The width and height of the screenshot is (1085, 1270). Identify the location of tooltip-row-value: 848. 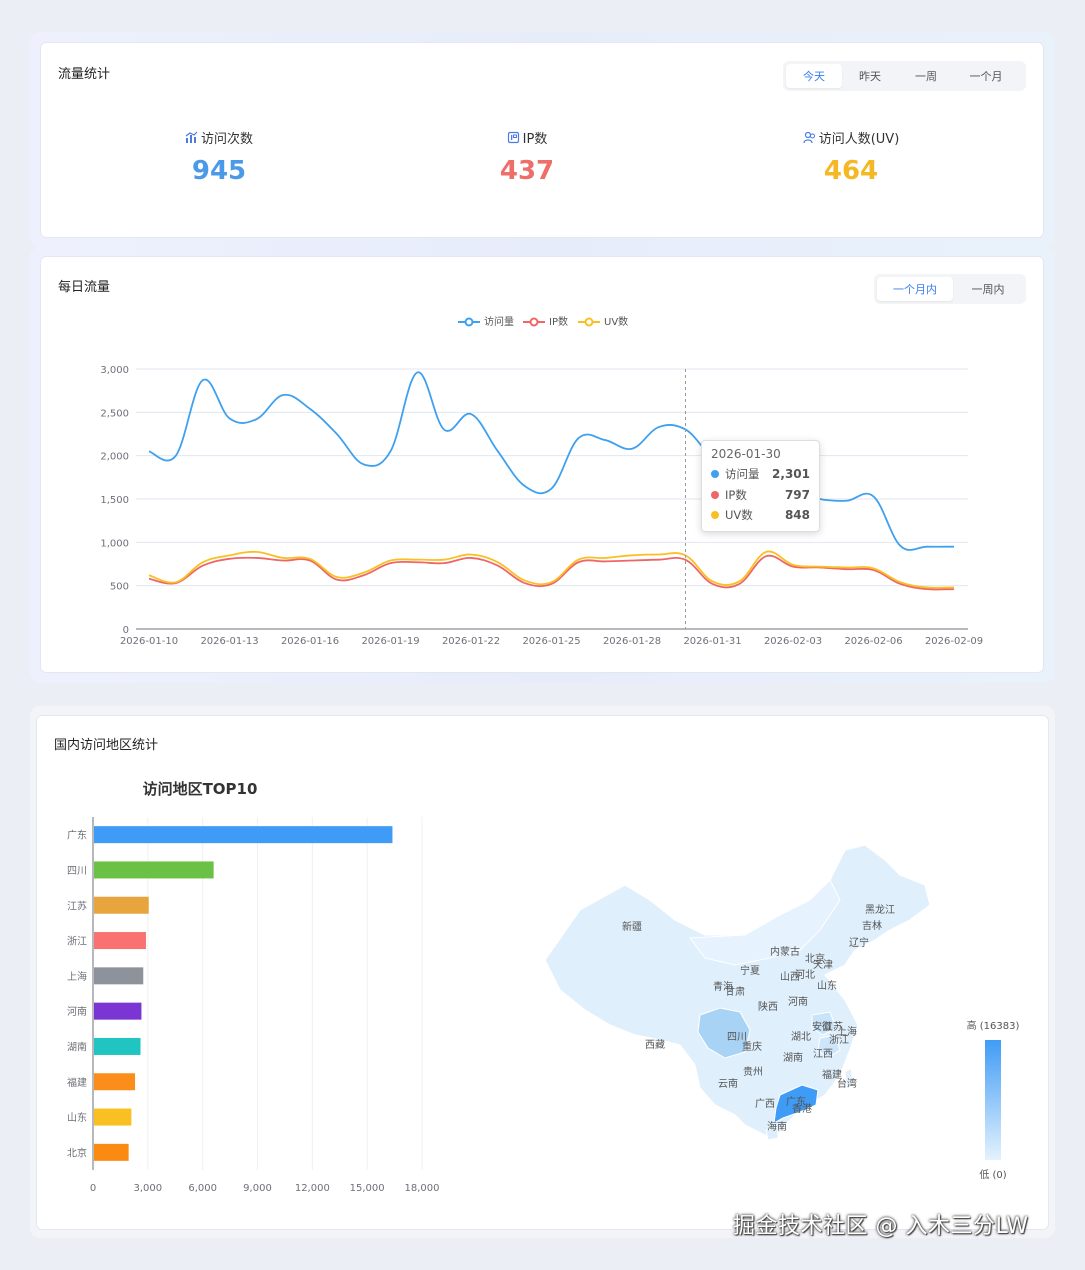
(797, 515).